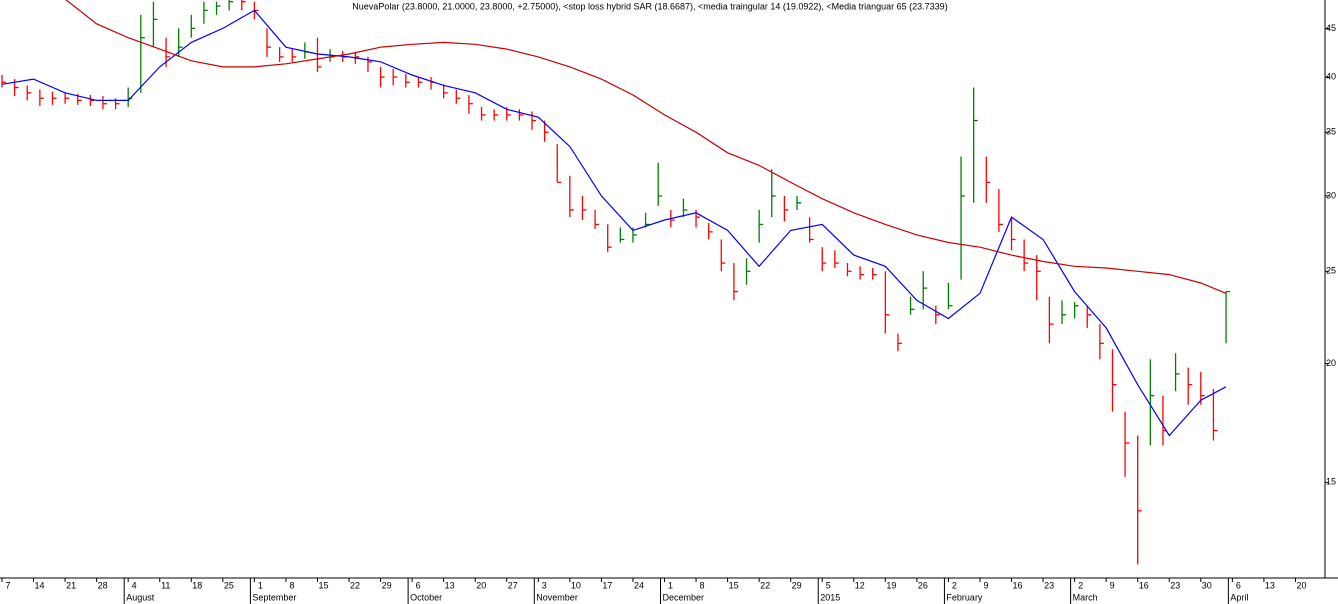  I want to click on x-tick-label: 24, so click(639, 585).